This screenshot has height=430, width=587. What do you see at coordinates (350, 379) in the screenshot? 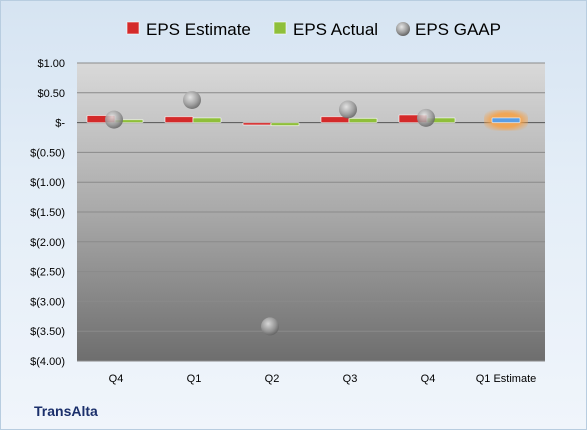
I see `x-tick-label: Q3` at bounding box center [350, 379].